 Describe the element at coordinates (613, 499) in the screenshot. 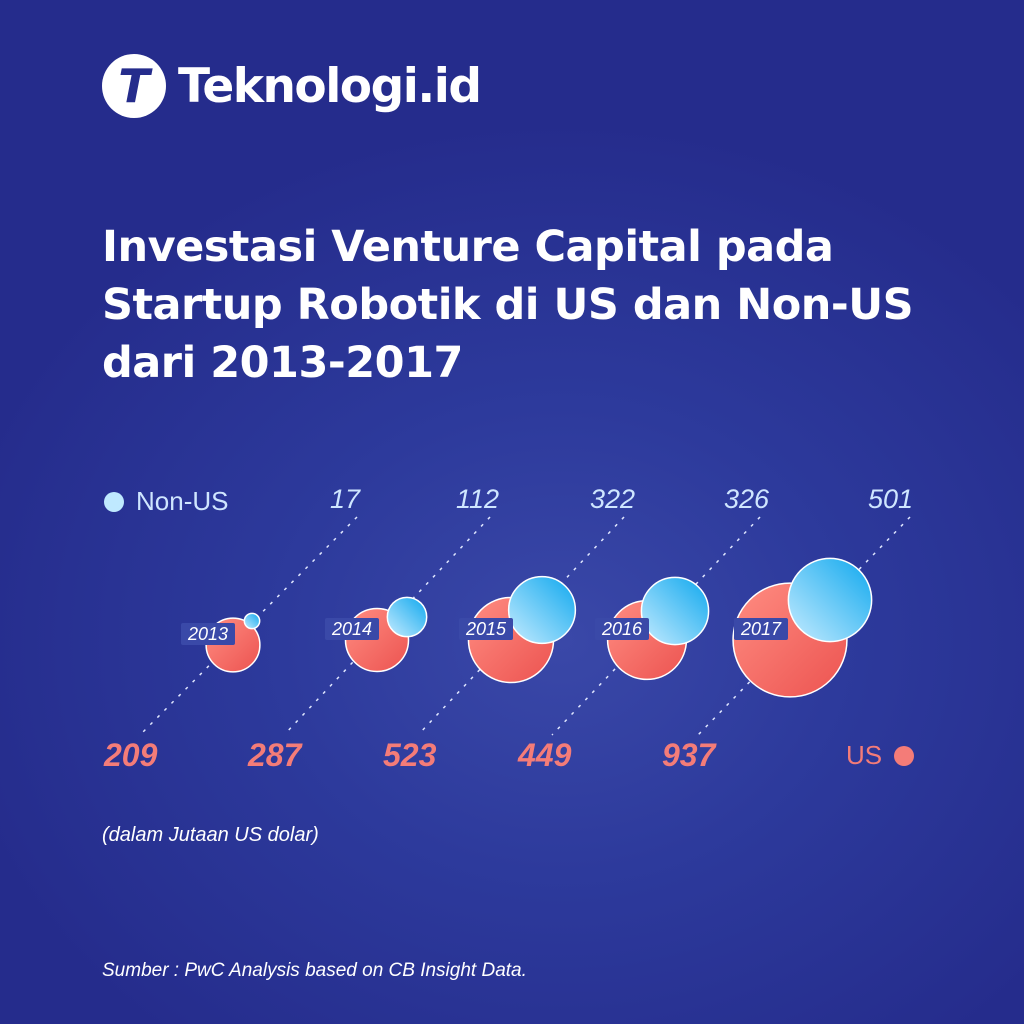

I see `data-label-non-us: 322` at that location.